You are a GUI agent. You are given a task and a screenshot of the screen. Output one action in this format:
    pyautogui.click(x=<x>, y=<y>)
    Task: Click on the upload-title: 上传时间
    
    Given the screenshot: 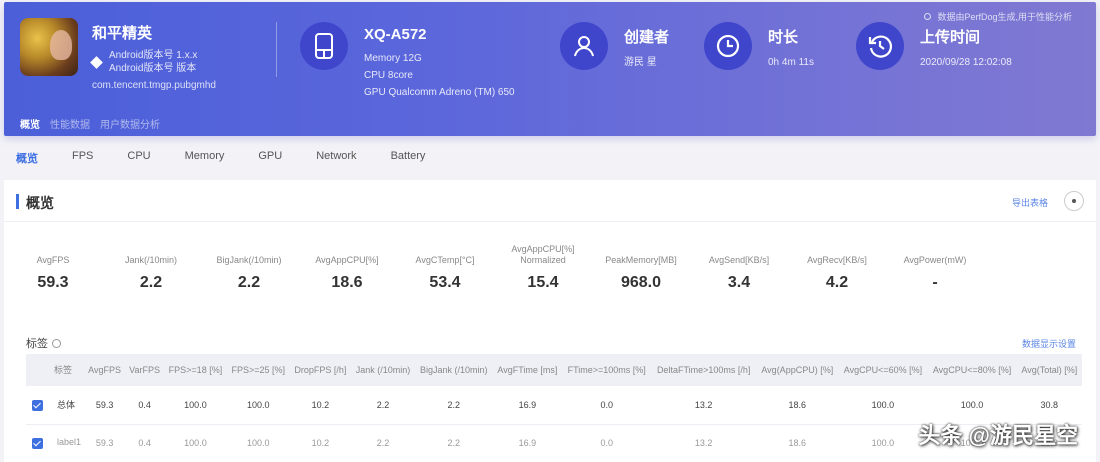 What is the action you would take?
    pyautogui.click(x=950, y=37)
    